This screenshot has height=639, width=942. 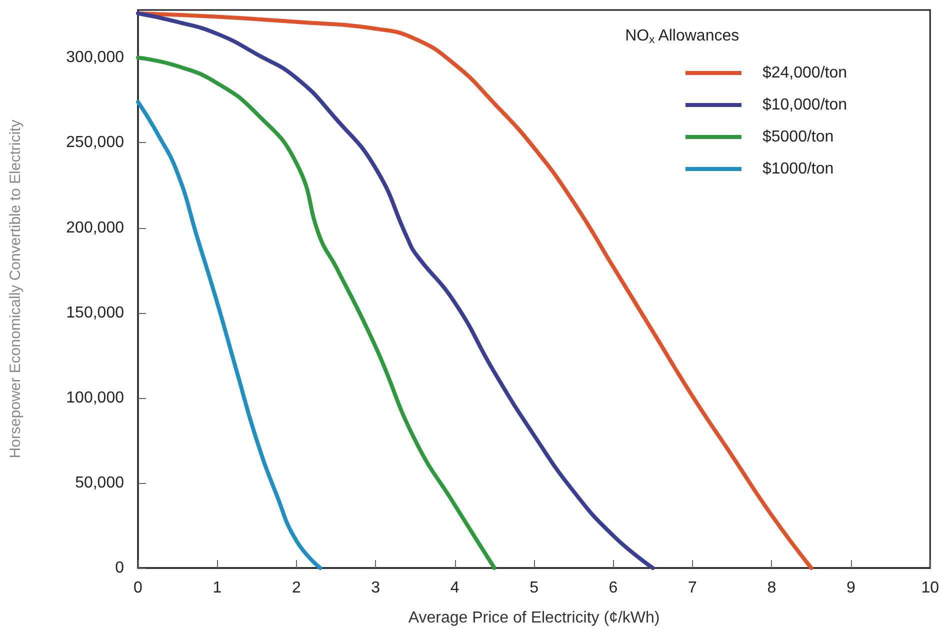 I want to click on x-tick-label: 8, so click(x=771, y=588).